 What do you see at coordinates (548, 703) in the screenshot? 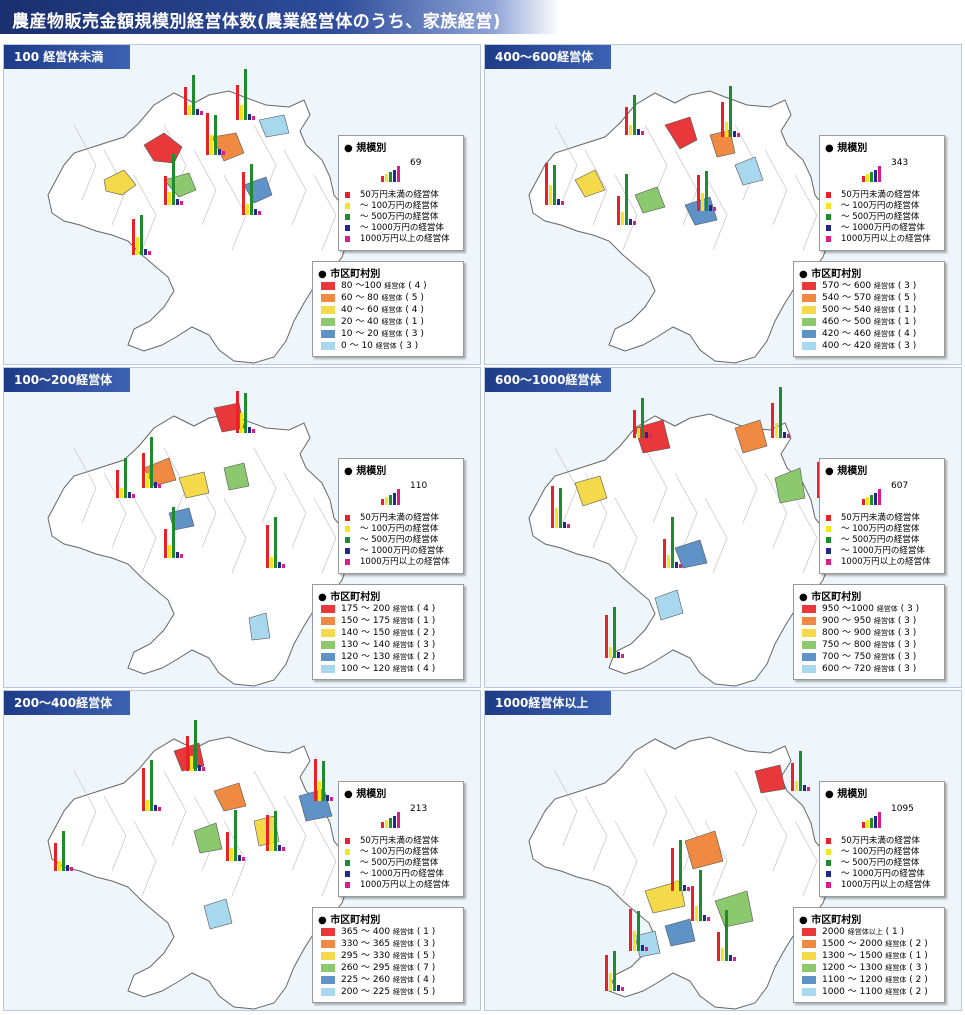
I see `panel-title: 1000経営体以上` at bounding box center [548, 703].